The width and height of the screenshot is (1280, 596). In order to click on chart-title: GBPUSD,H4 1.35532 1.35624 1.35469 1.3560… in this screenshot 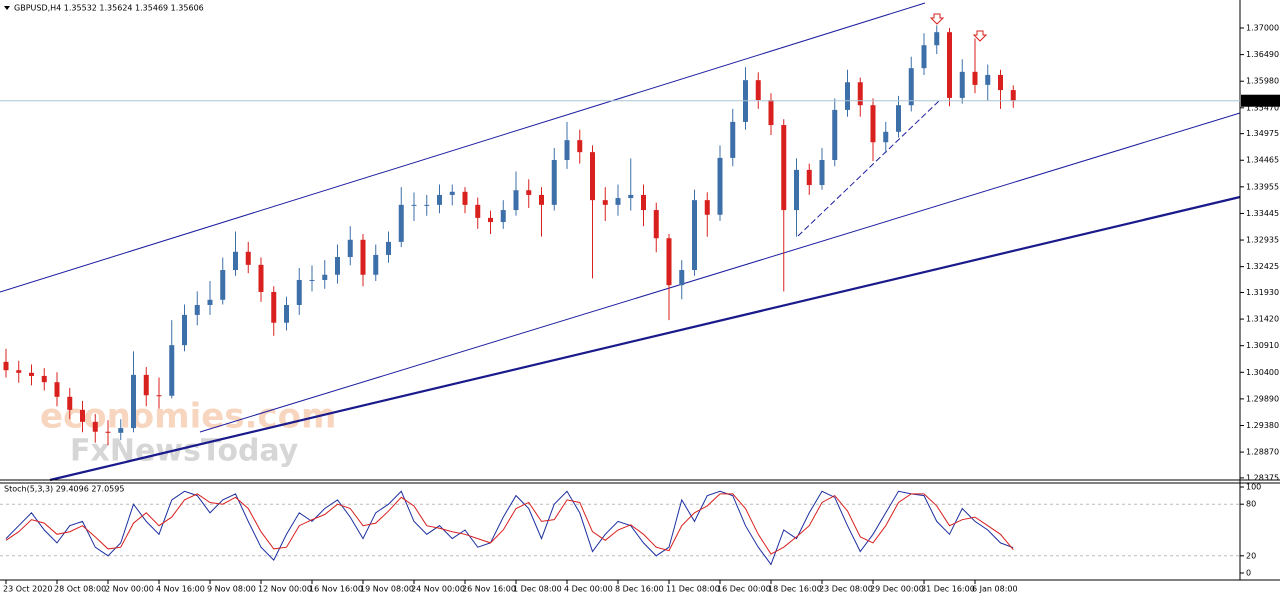, I will do `click(109, 8)`.